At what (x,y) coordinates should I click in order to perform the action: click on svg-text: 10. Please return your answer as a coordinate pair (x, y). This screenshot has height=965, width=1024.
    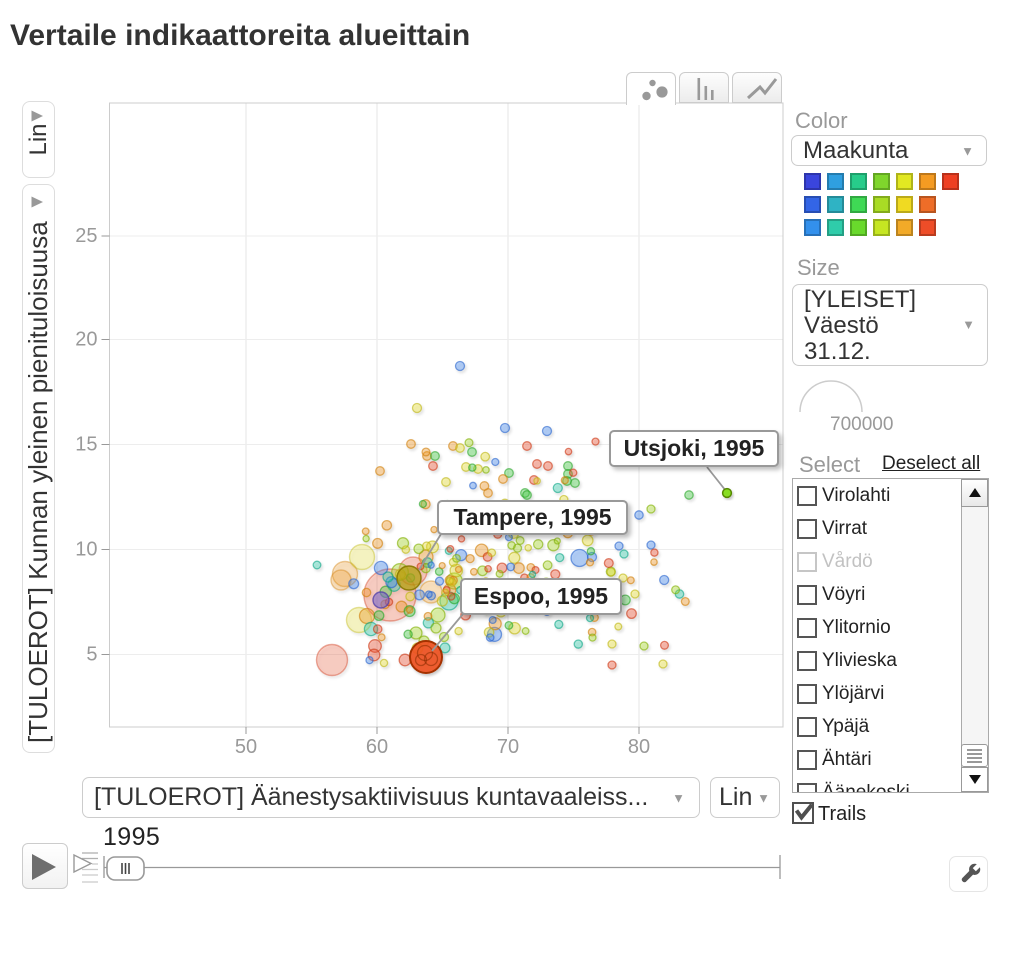
    Looking at the image, I should click on (86, 550).